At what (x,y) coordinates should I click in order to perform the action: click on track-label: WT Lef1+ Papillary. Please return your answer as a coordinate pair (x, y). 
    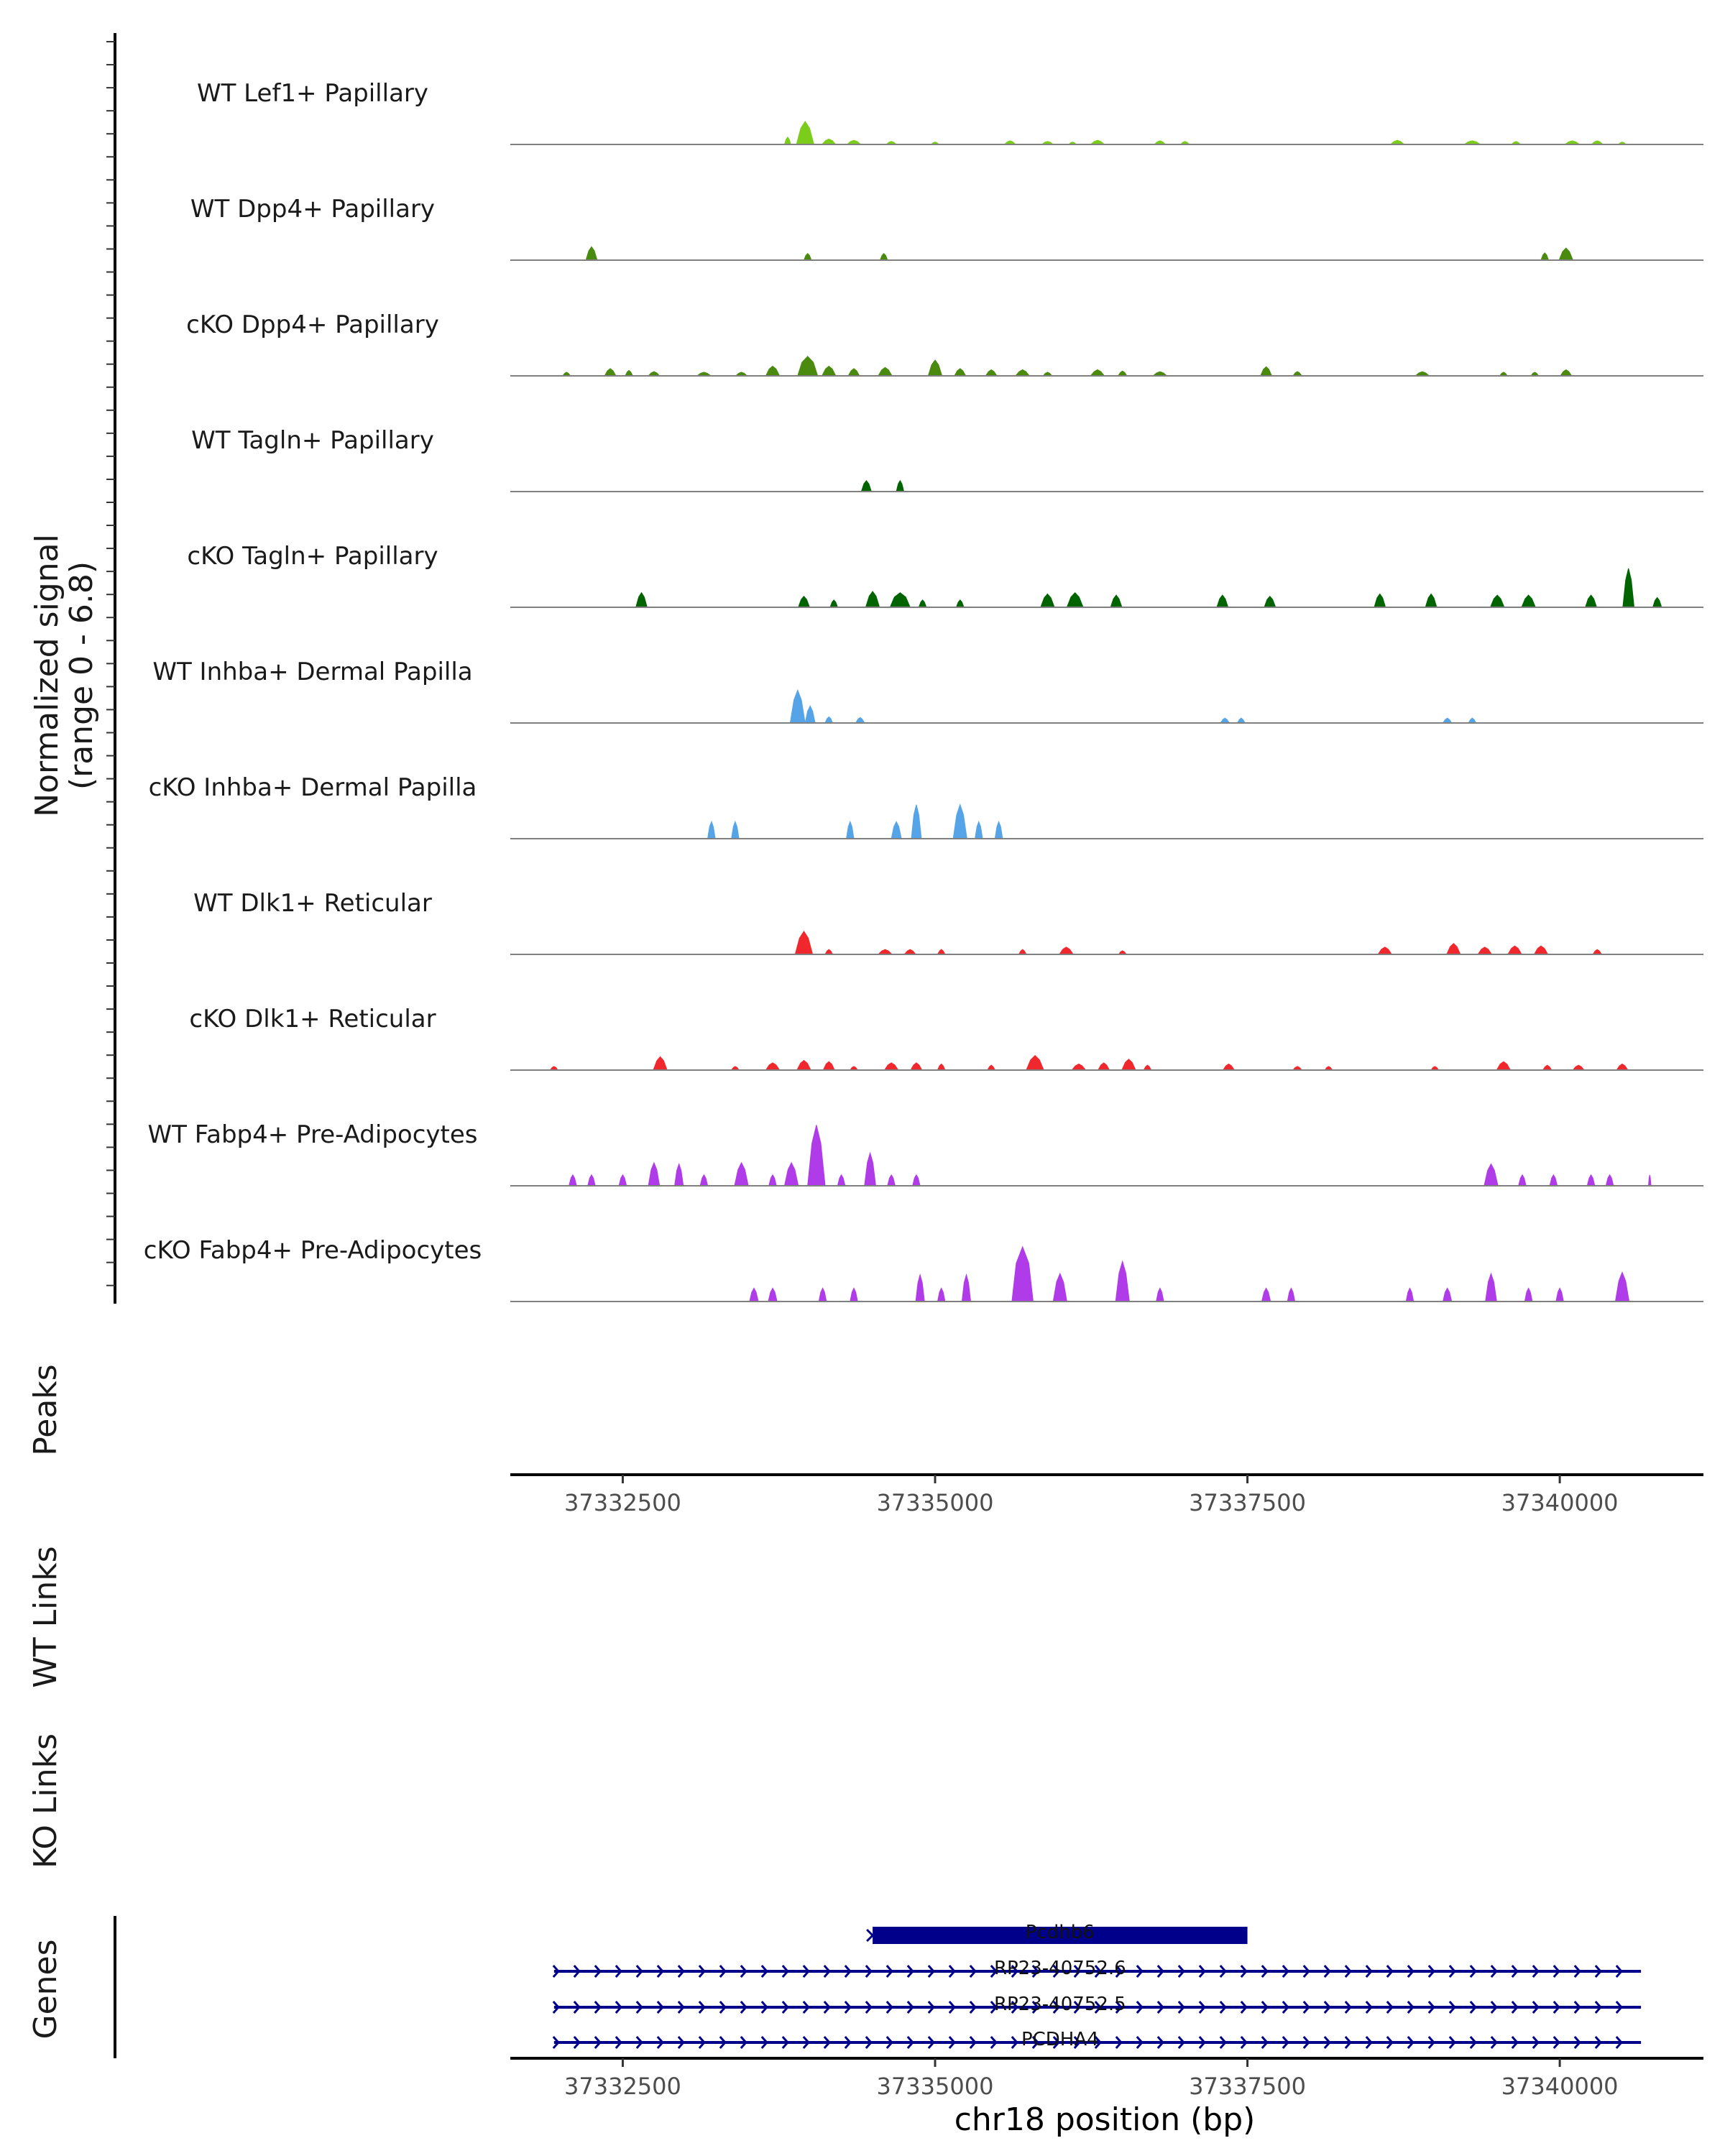
    Looking at the image, I should click on (312, 93).